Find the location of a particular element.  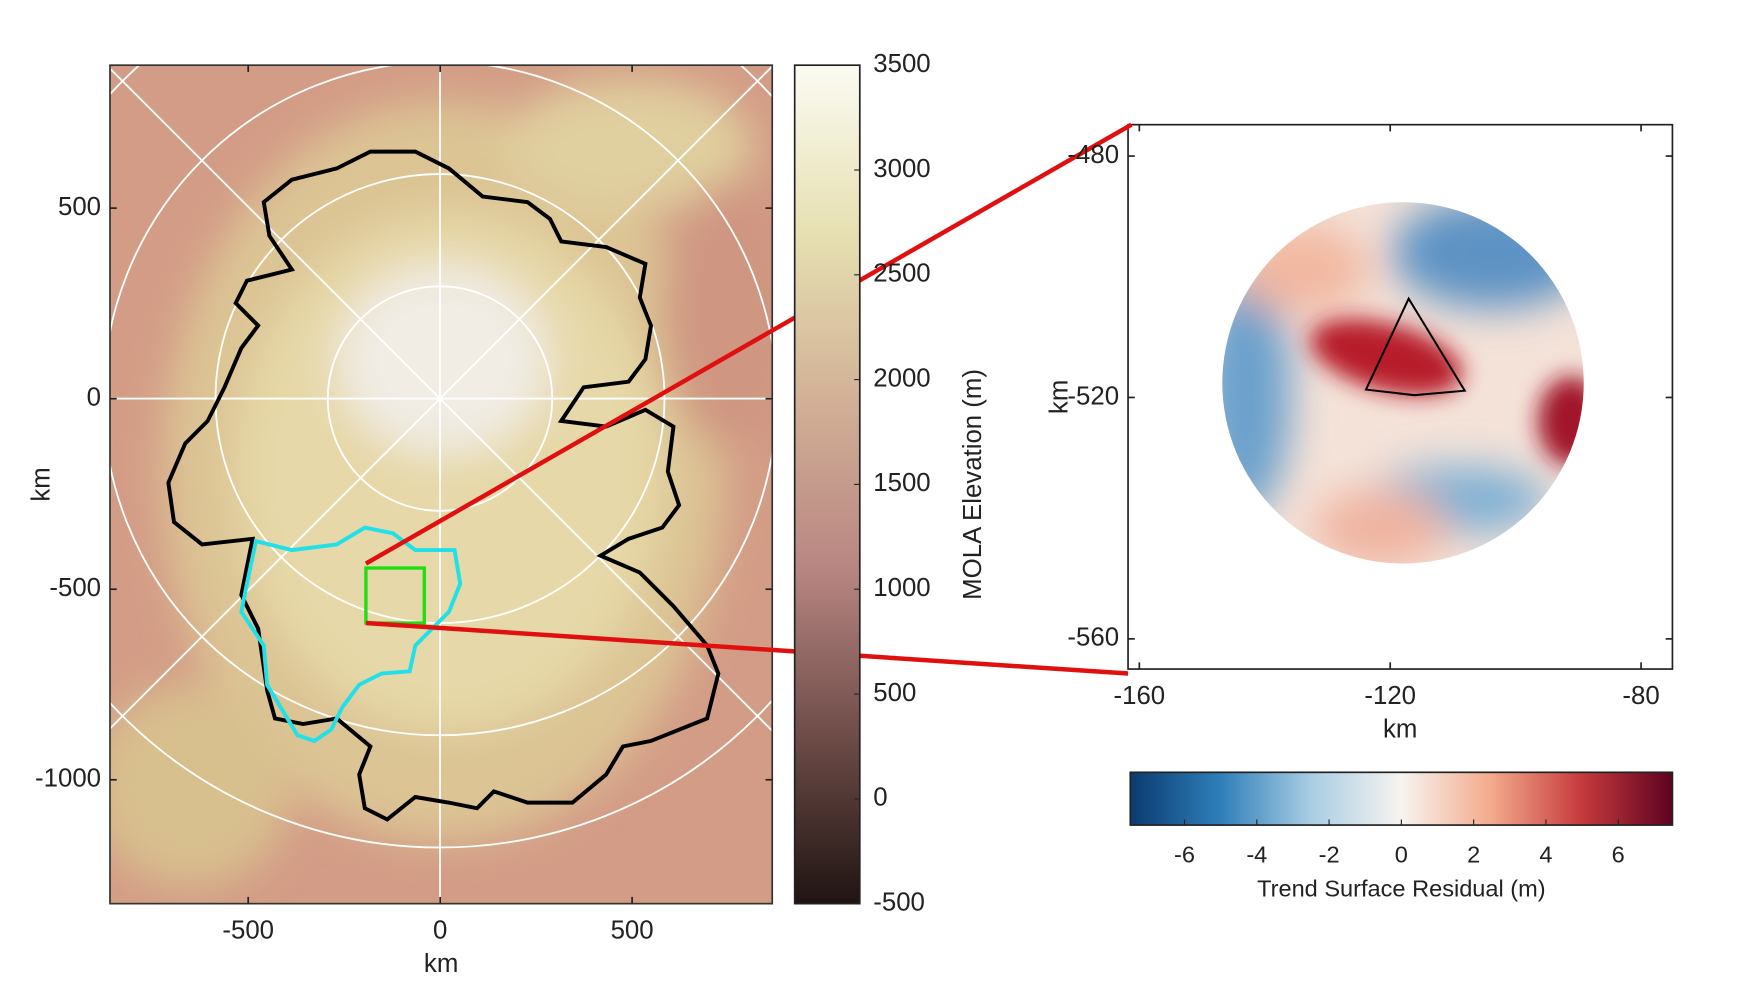

y-tick-label: 0 is located at coordinates (94, 397).